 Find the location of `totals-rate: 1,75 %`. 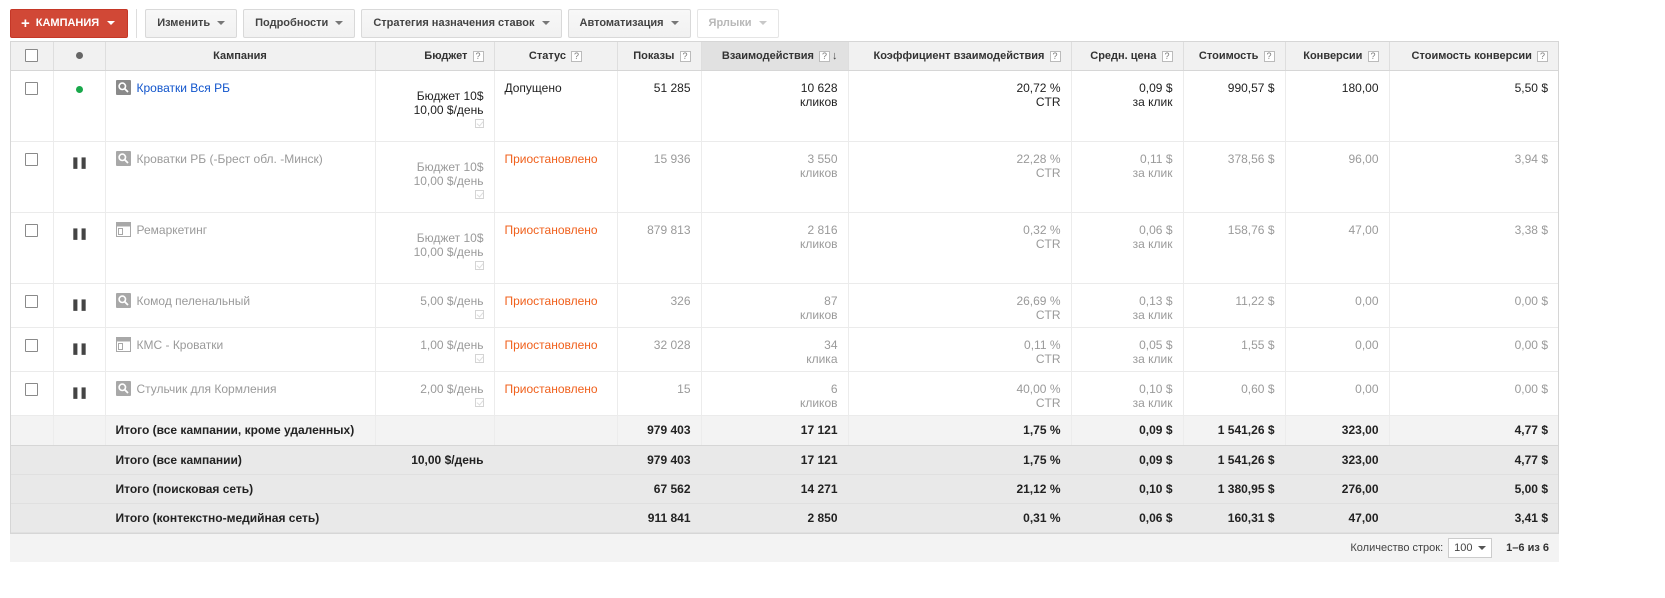

totals-rate: 1,75 % is located at coordinates (960, 430).